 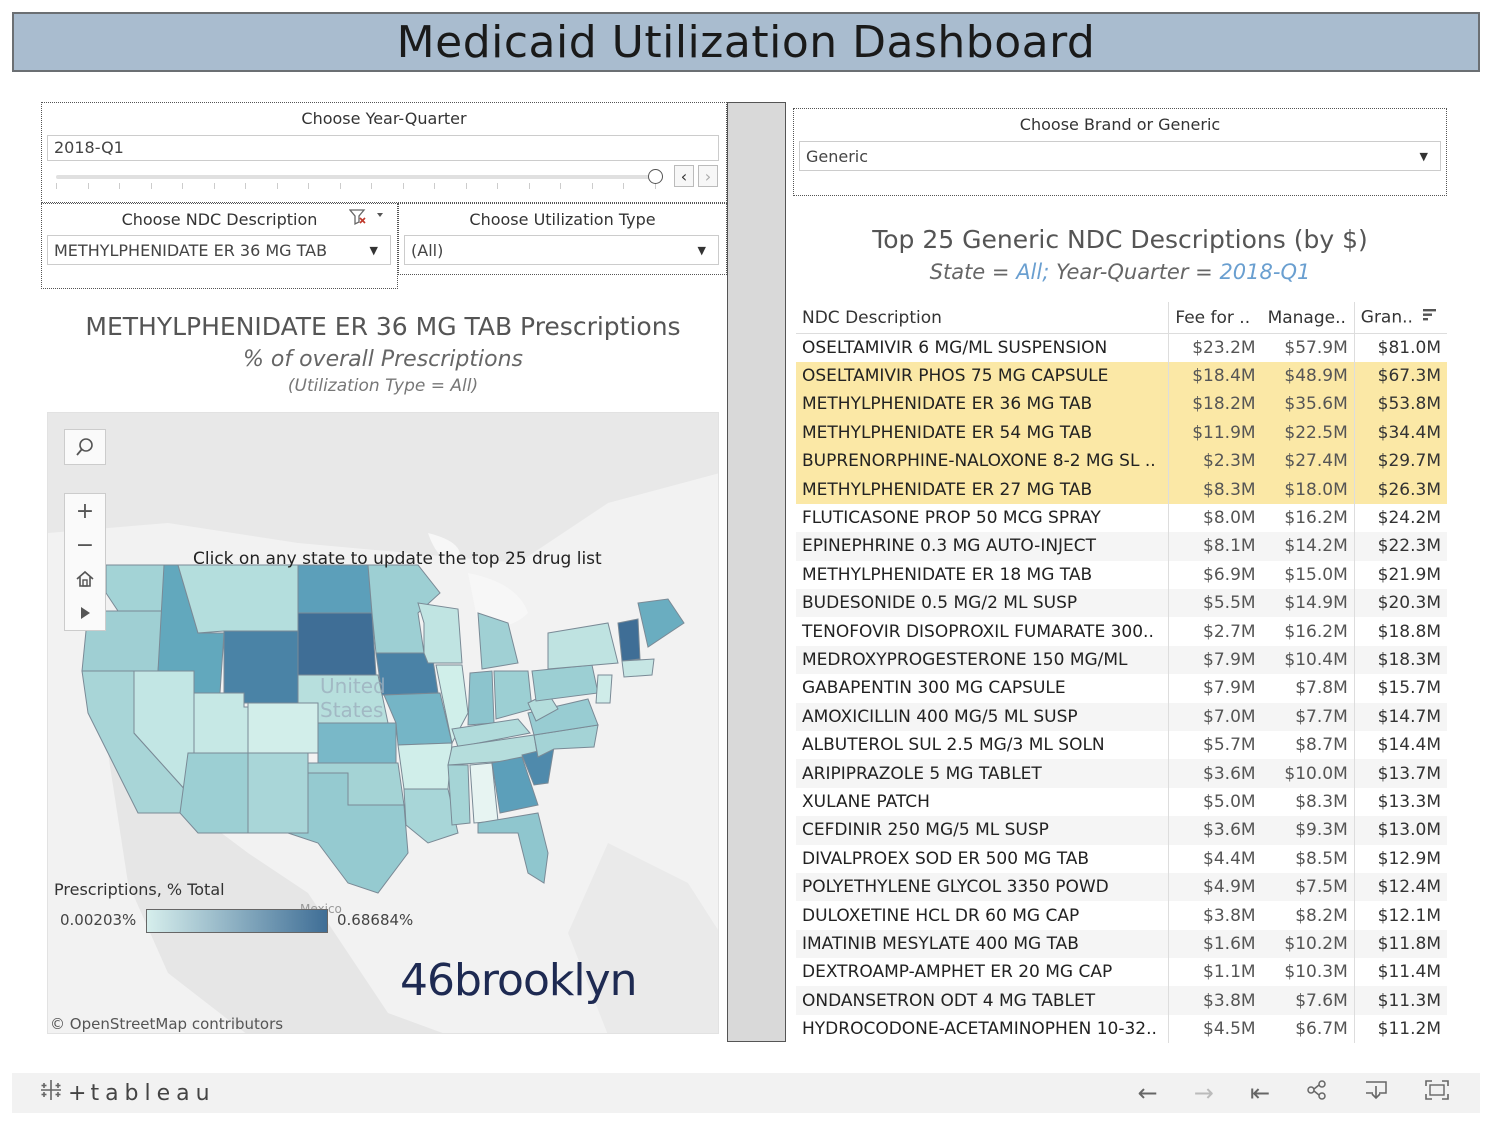 What do you see at coordinates (375, 920) in the screenshot?
I see `legend-max-label: 0.68684%` at bounding box center [375, 920].